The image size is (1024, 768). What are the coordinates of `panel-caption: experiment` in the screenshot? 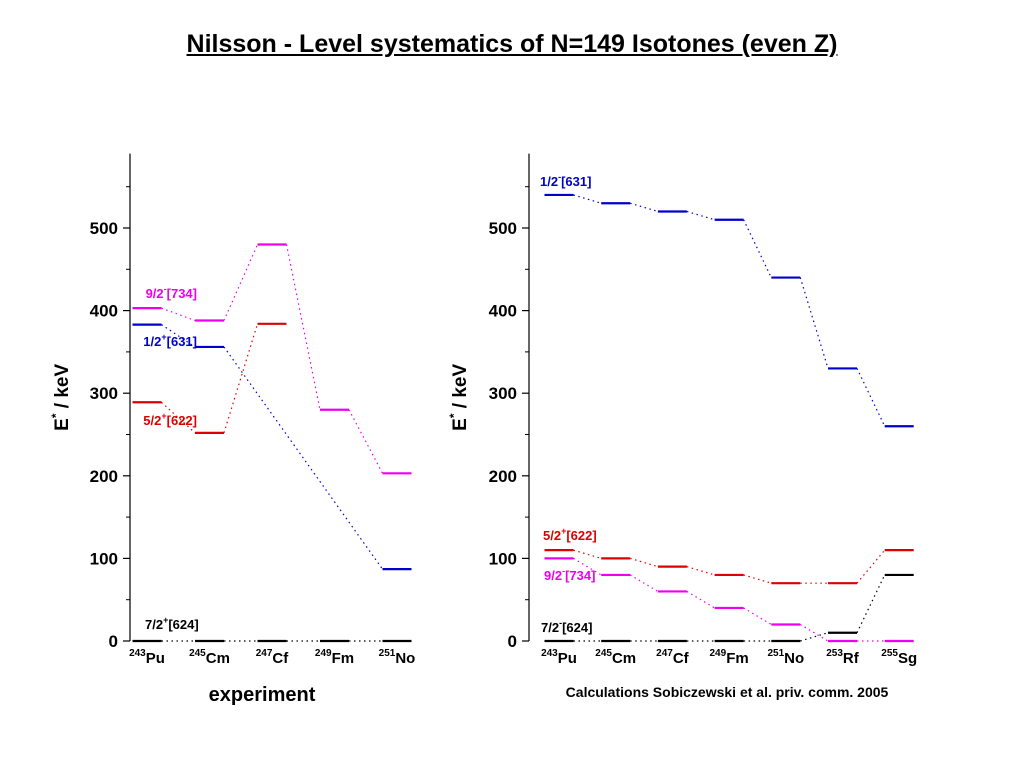 It's located at (262, 695).